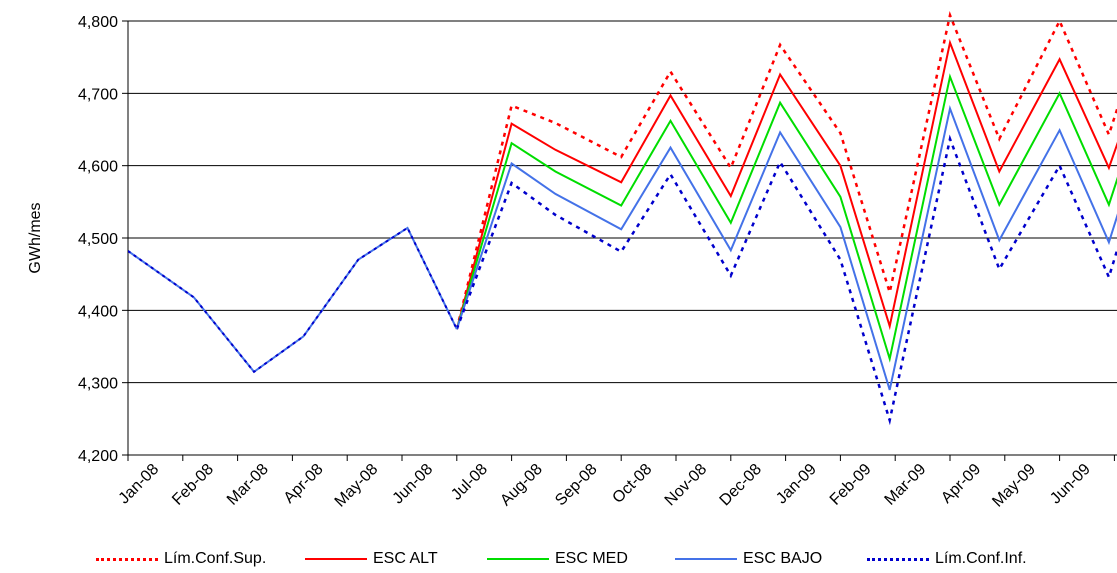 This screenshot has width=1117, height=573. What do you see at coordinates (98, 311) in the screenshot?
I see `y-tick-label: 4,400` at bounding box center [98, 311].